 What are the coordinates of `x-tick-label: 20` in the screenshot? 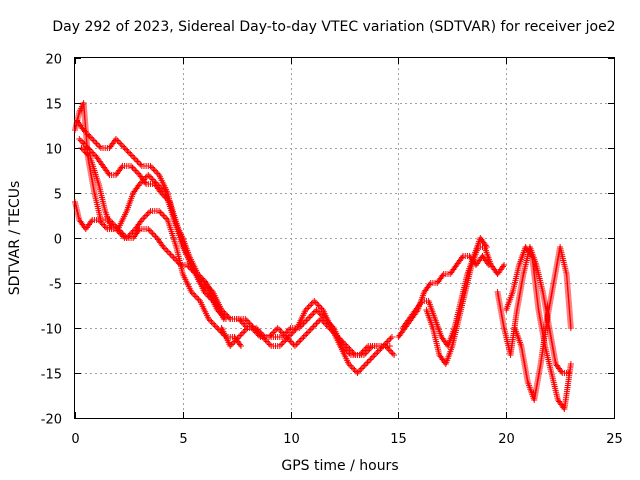 It's located at (506, 439).